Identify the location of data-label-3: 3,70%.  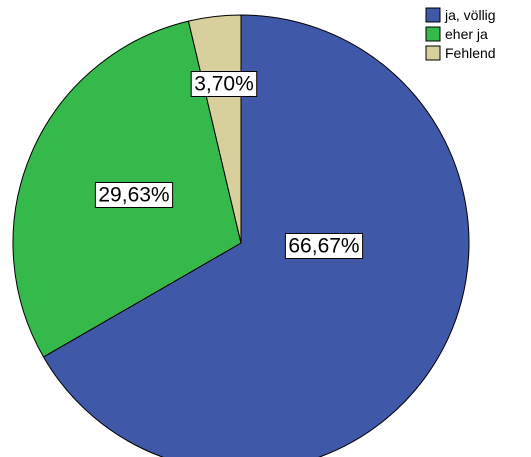
(224, 84).